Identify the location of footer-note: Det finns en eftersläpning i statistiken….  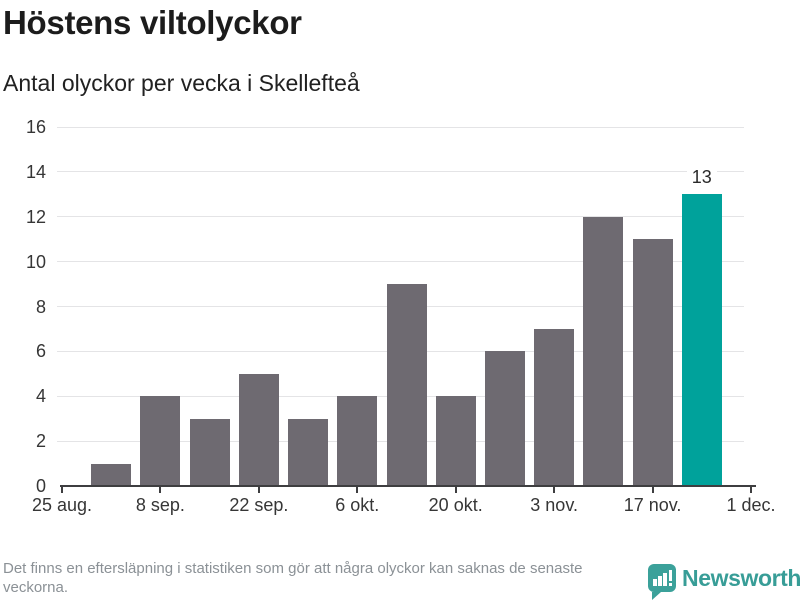
(293, 578).